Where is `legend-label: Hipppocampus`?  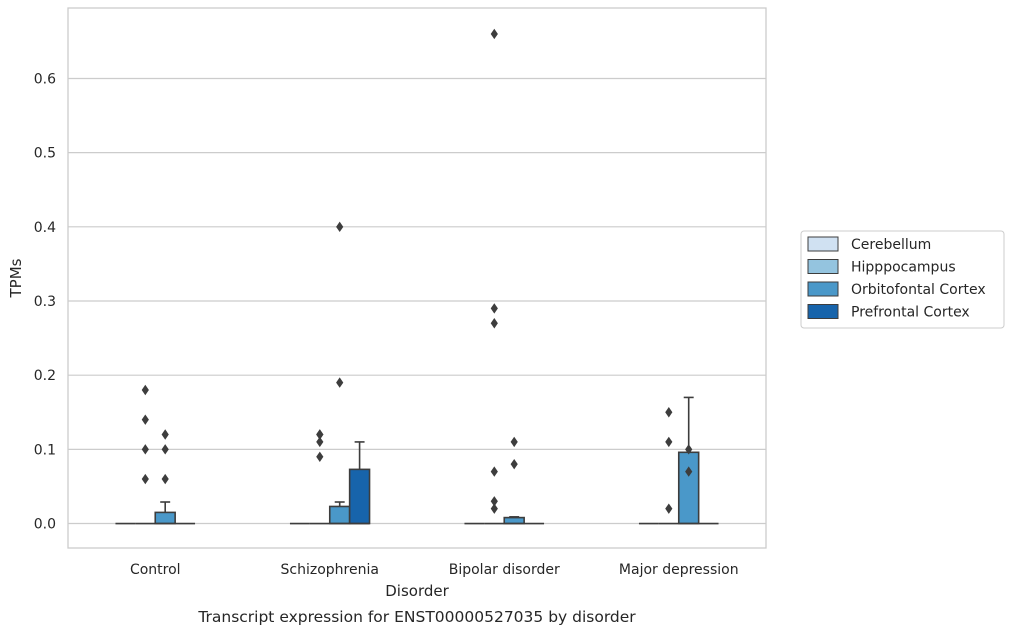 legend-label: Hipppocampus is located at coordinates (903, 268).